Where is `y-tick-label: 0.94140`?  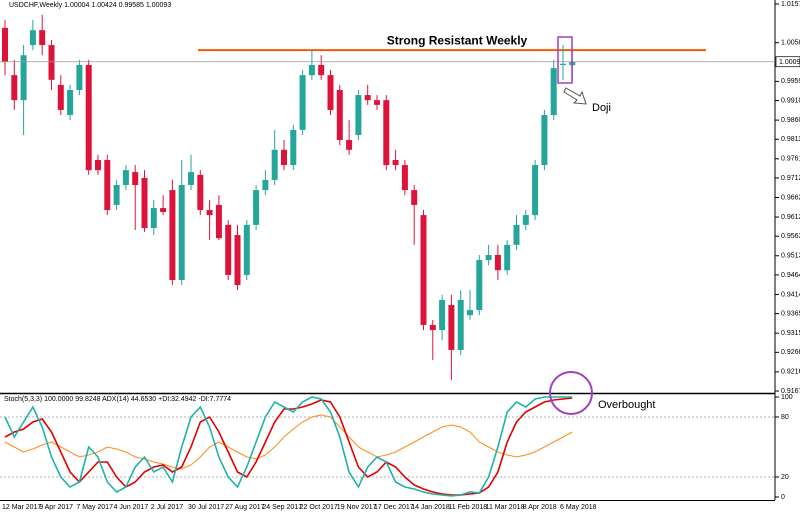
y-tick-label: 0.94140 is located at coordinates (790, 294).